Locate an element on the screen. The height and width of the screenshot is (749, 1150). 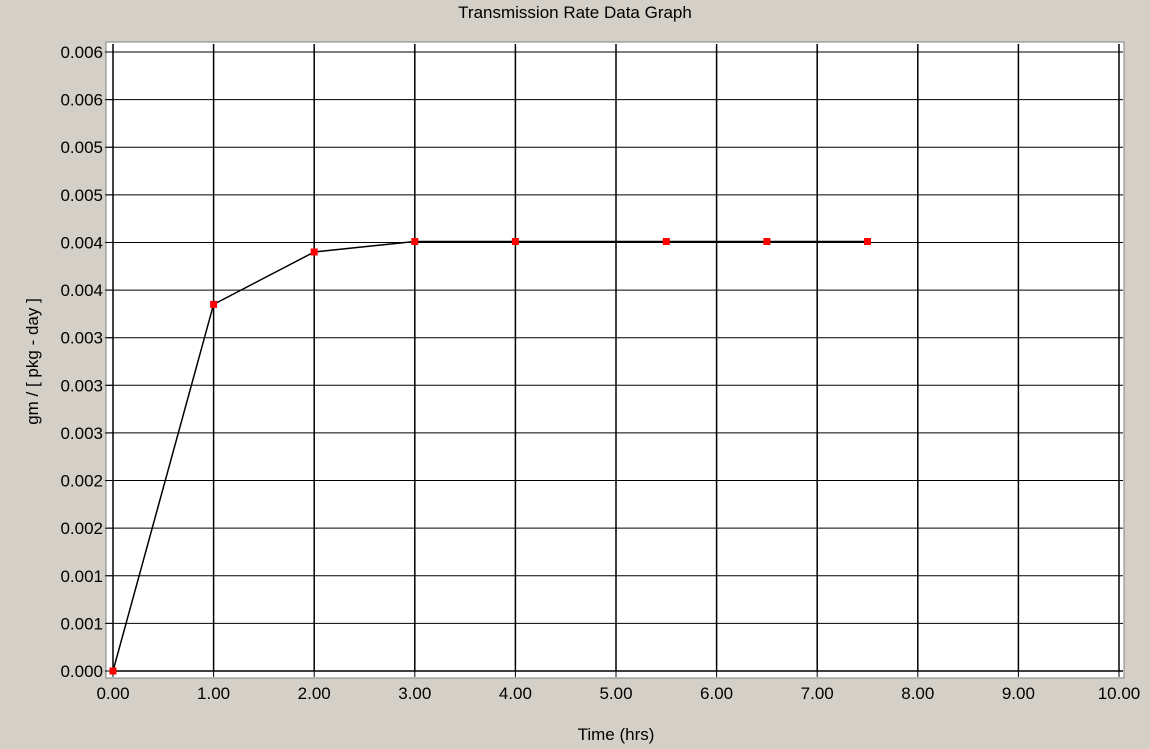
x-tick-label: 10.00 is located at coordinates (1119, 693).